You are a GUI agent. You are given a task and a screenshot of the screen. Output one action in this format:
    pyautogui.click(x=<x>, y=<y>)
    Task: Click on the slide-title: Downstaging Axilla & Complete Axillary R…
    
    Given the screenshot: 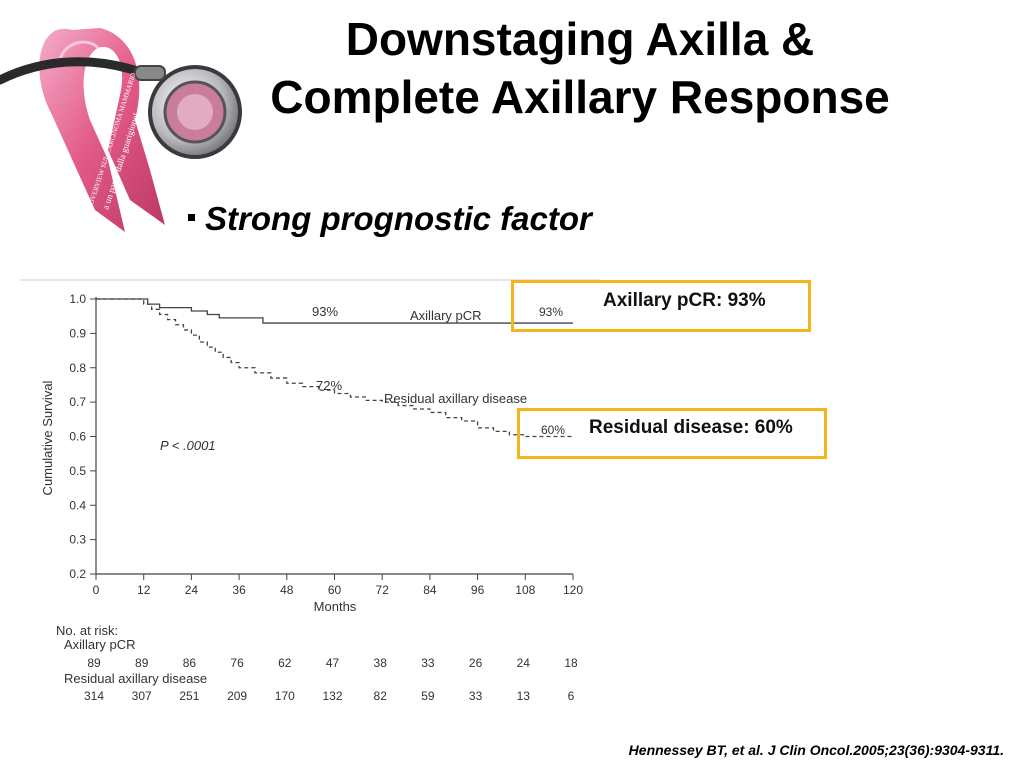 What is the action you would take?
    pyautogui.click(x=580, y=68)
    